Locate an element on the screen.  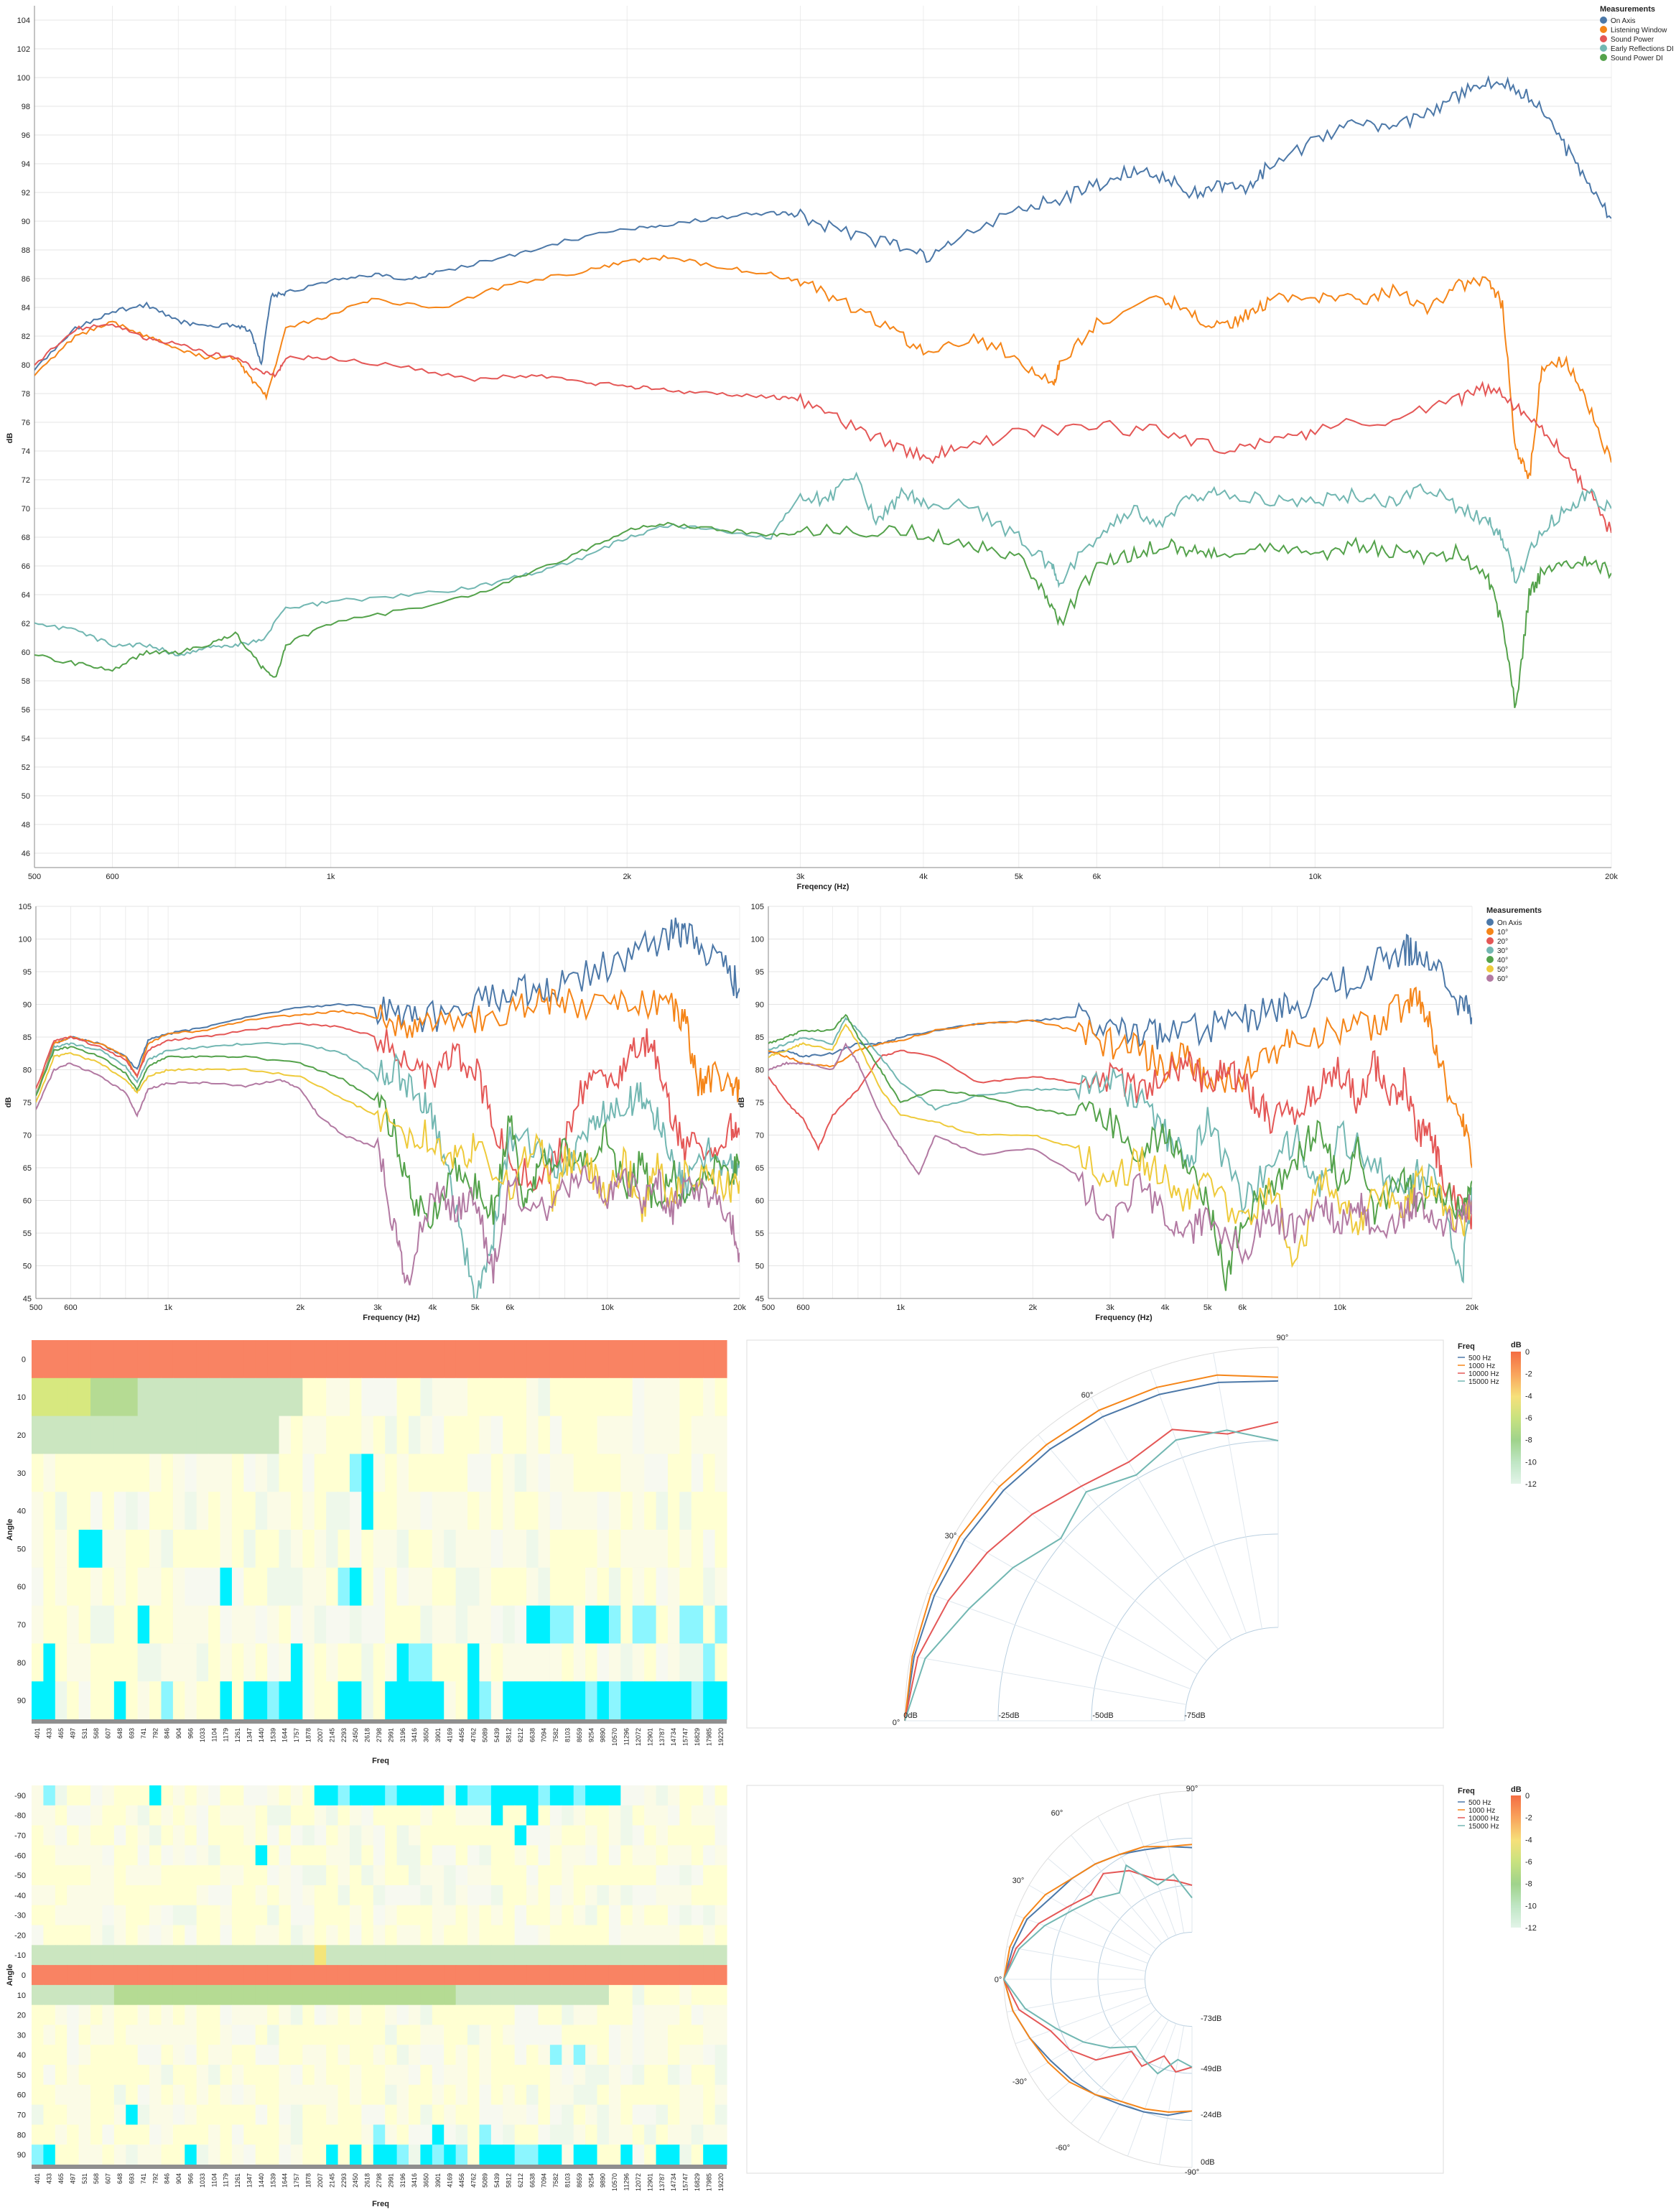
colorbar-tick-label: -2 is located at coordinates (1528, 1819).